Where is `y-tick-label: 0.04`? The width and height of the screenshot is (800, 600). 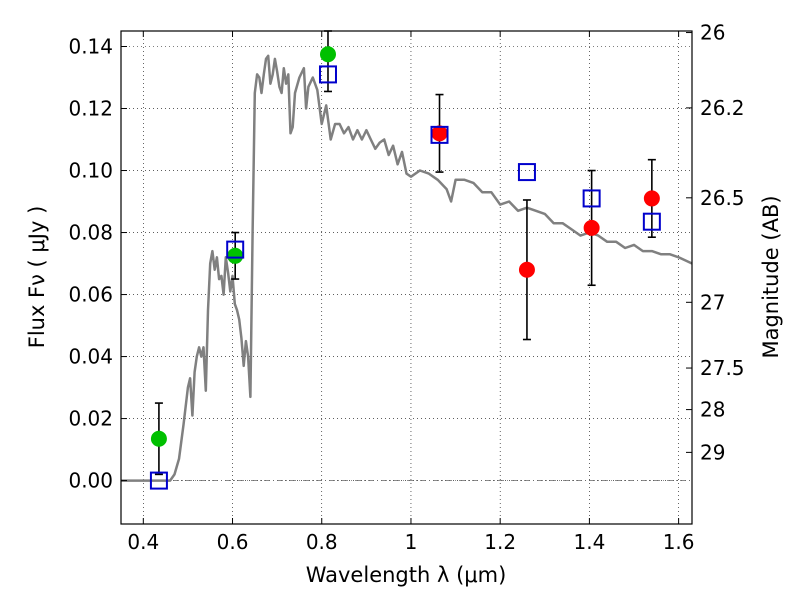
y-tick-label: 0.04 is located at coordinates (90, 357).